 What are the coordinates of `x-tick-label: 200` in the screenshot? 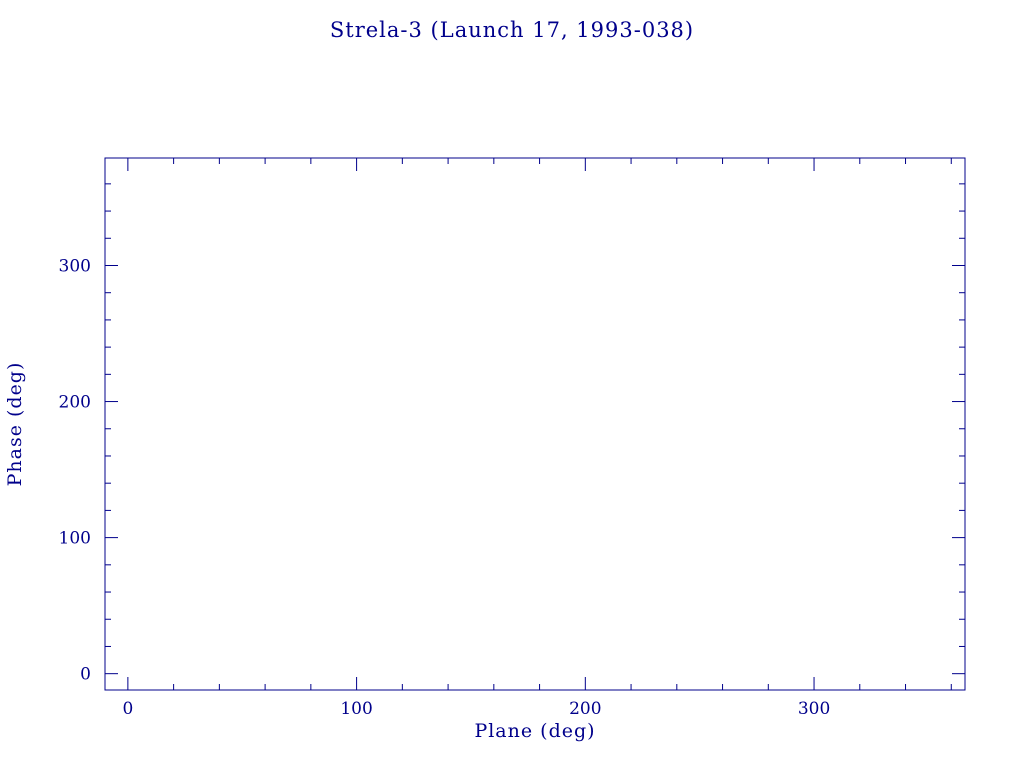 It's located at (585, 709).